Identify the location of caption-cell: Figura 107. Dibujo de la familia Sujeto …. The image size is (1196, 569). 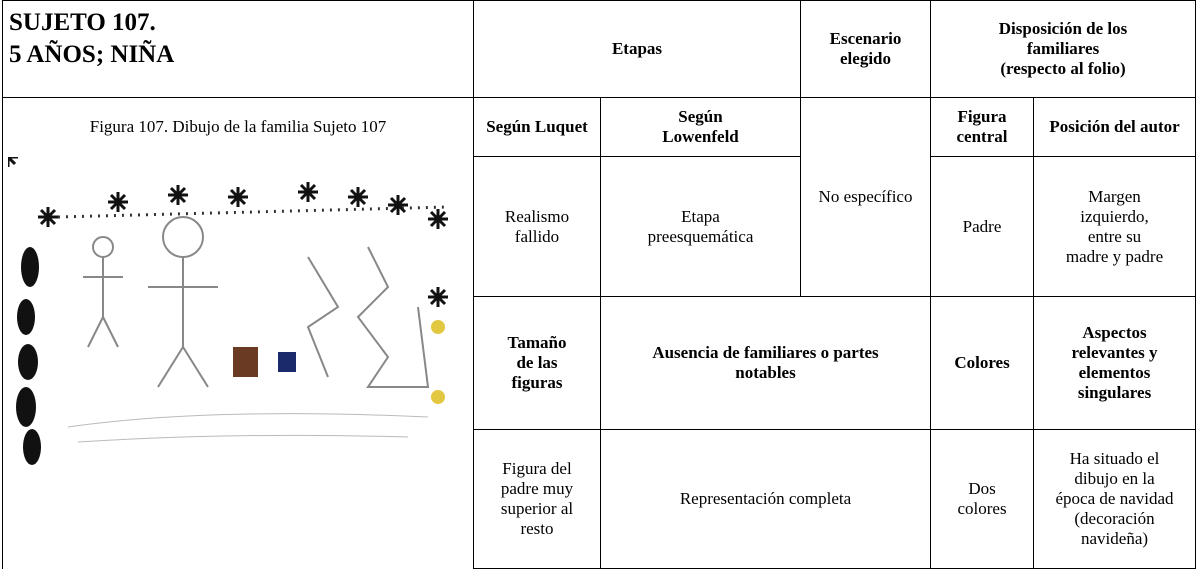
(238, 127).